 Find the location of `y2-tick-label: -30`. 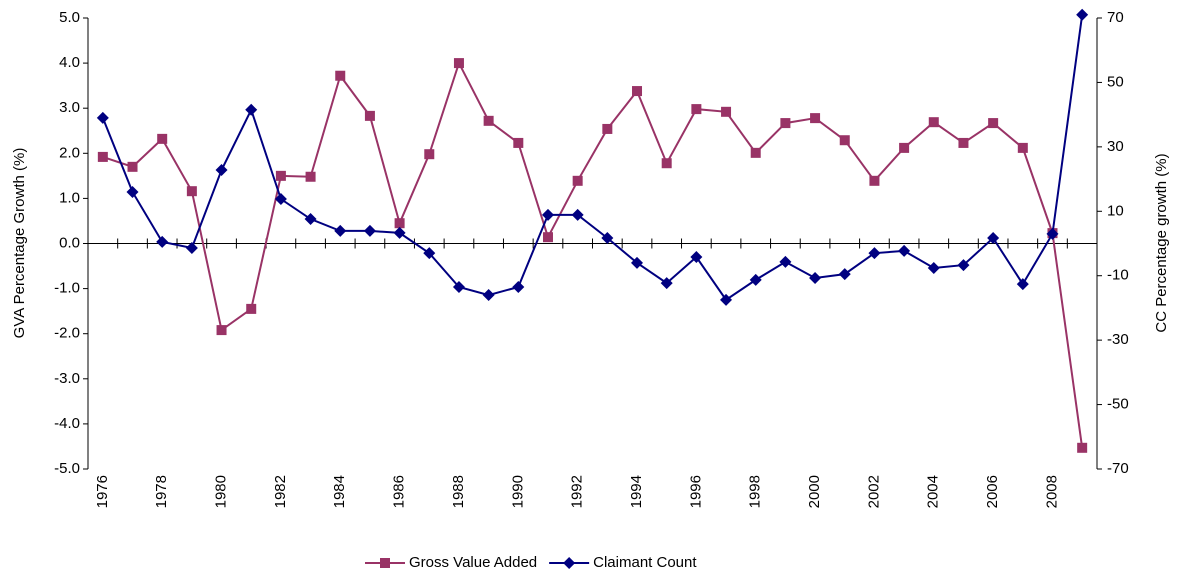

y2-tick-label: -30 is located at coordinates (1118, 339).